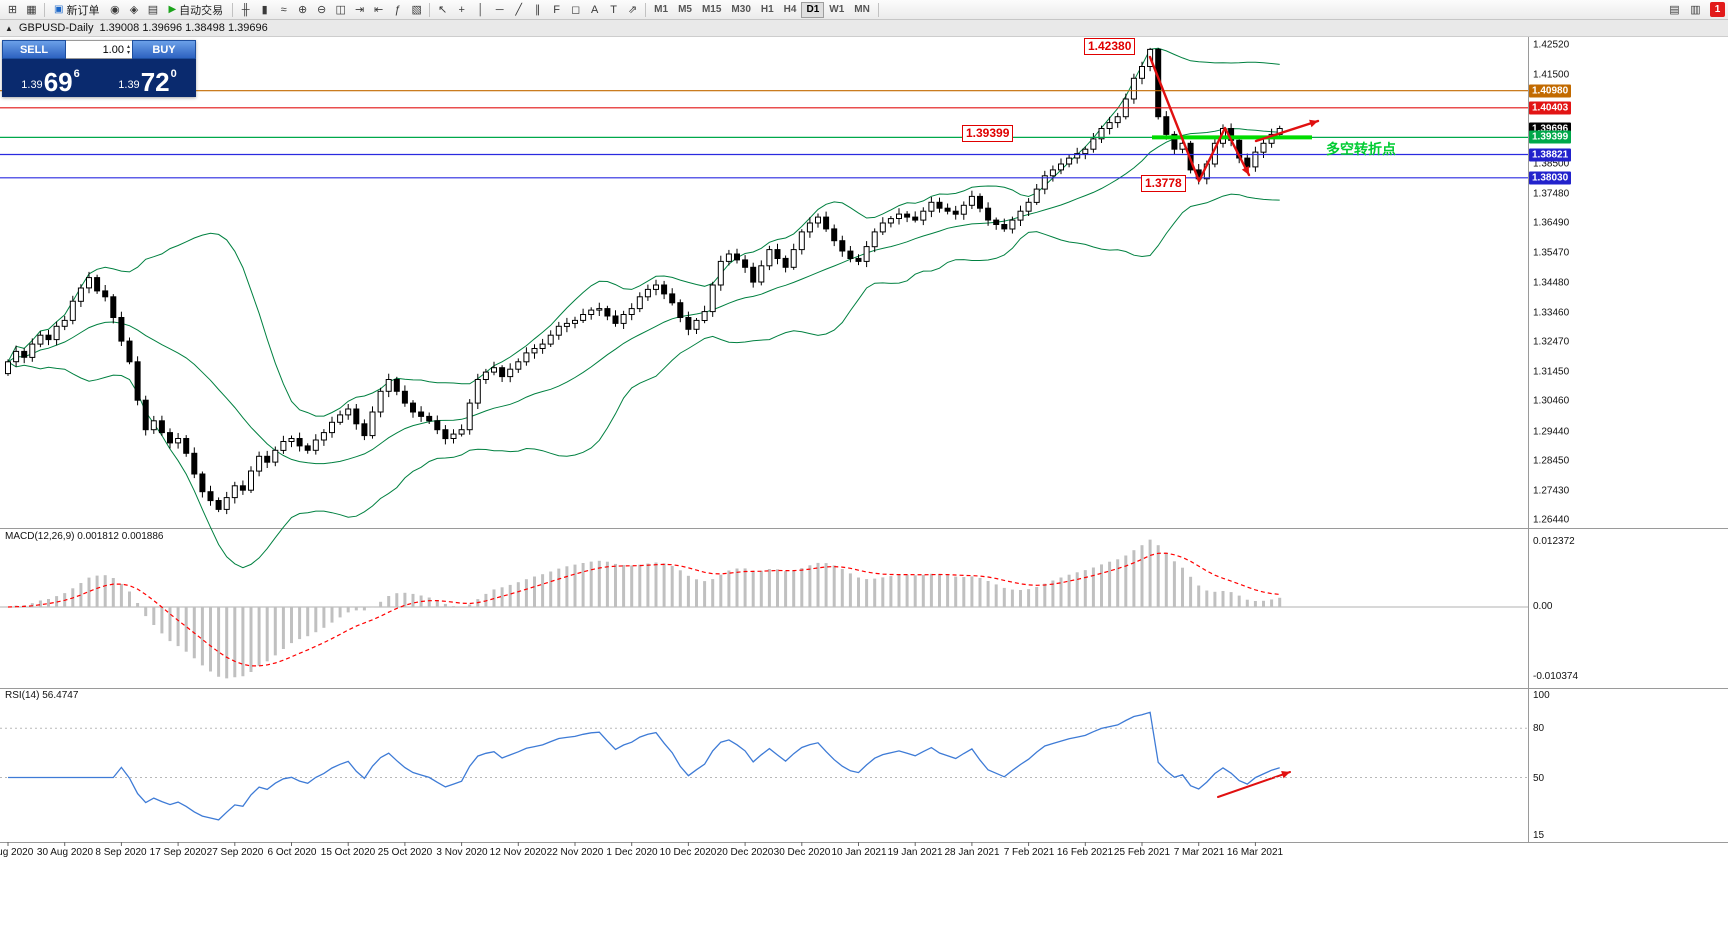  What do you see at coordinates (767, 9) in the screenshot?
I see `timeframe-h1: H1` at bounding box center [767, 9].